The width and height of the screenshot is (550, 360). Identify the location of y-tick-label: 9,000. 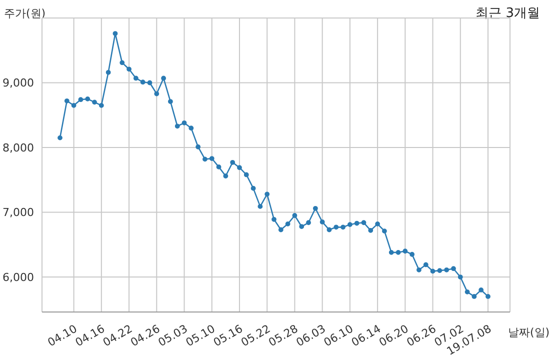
(18, 83).